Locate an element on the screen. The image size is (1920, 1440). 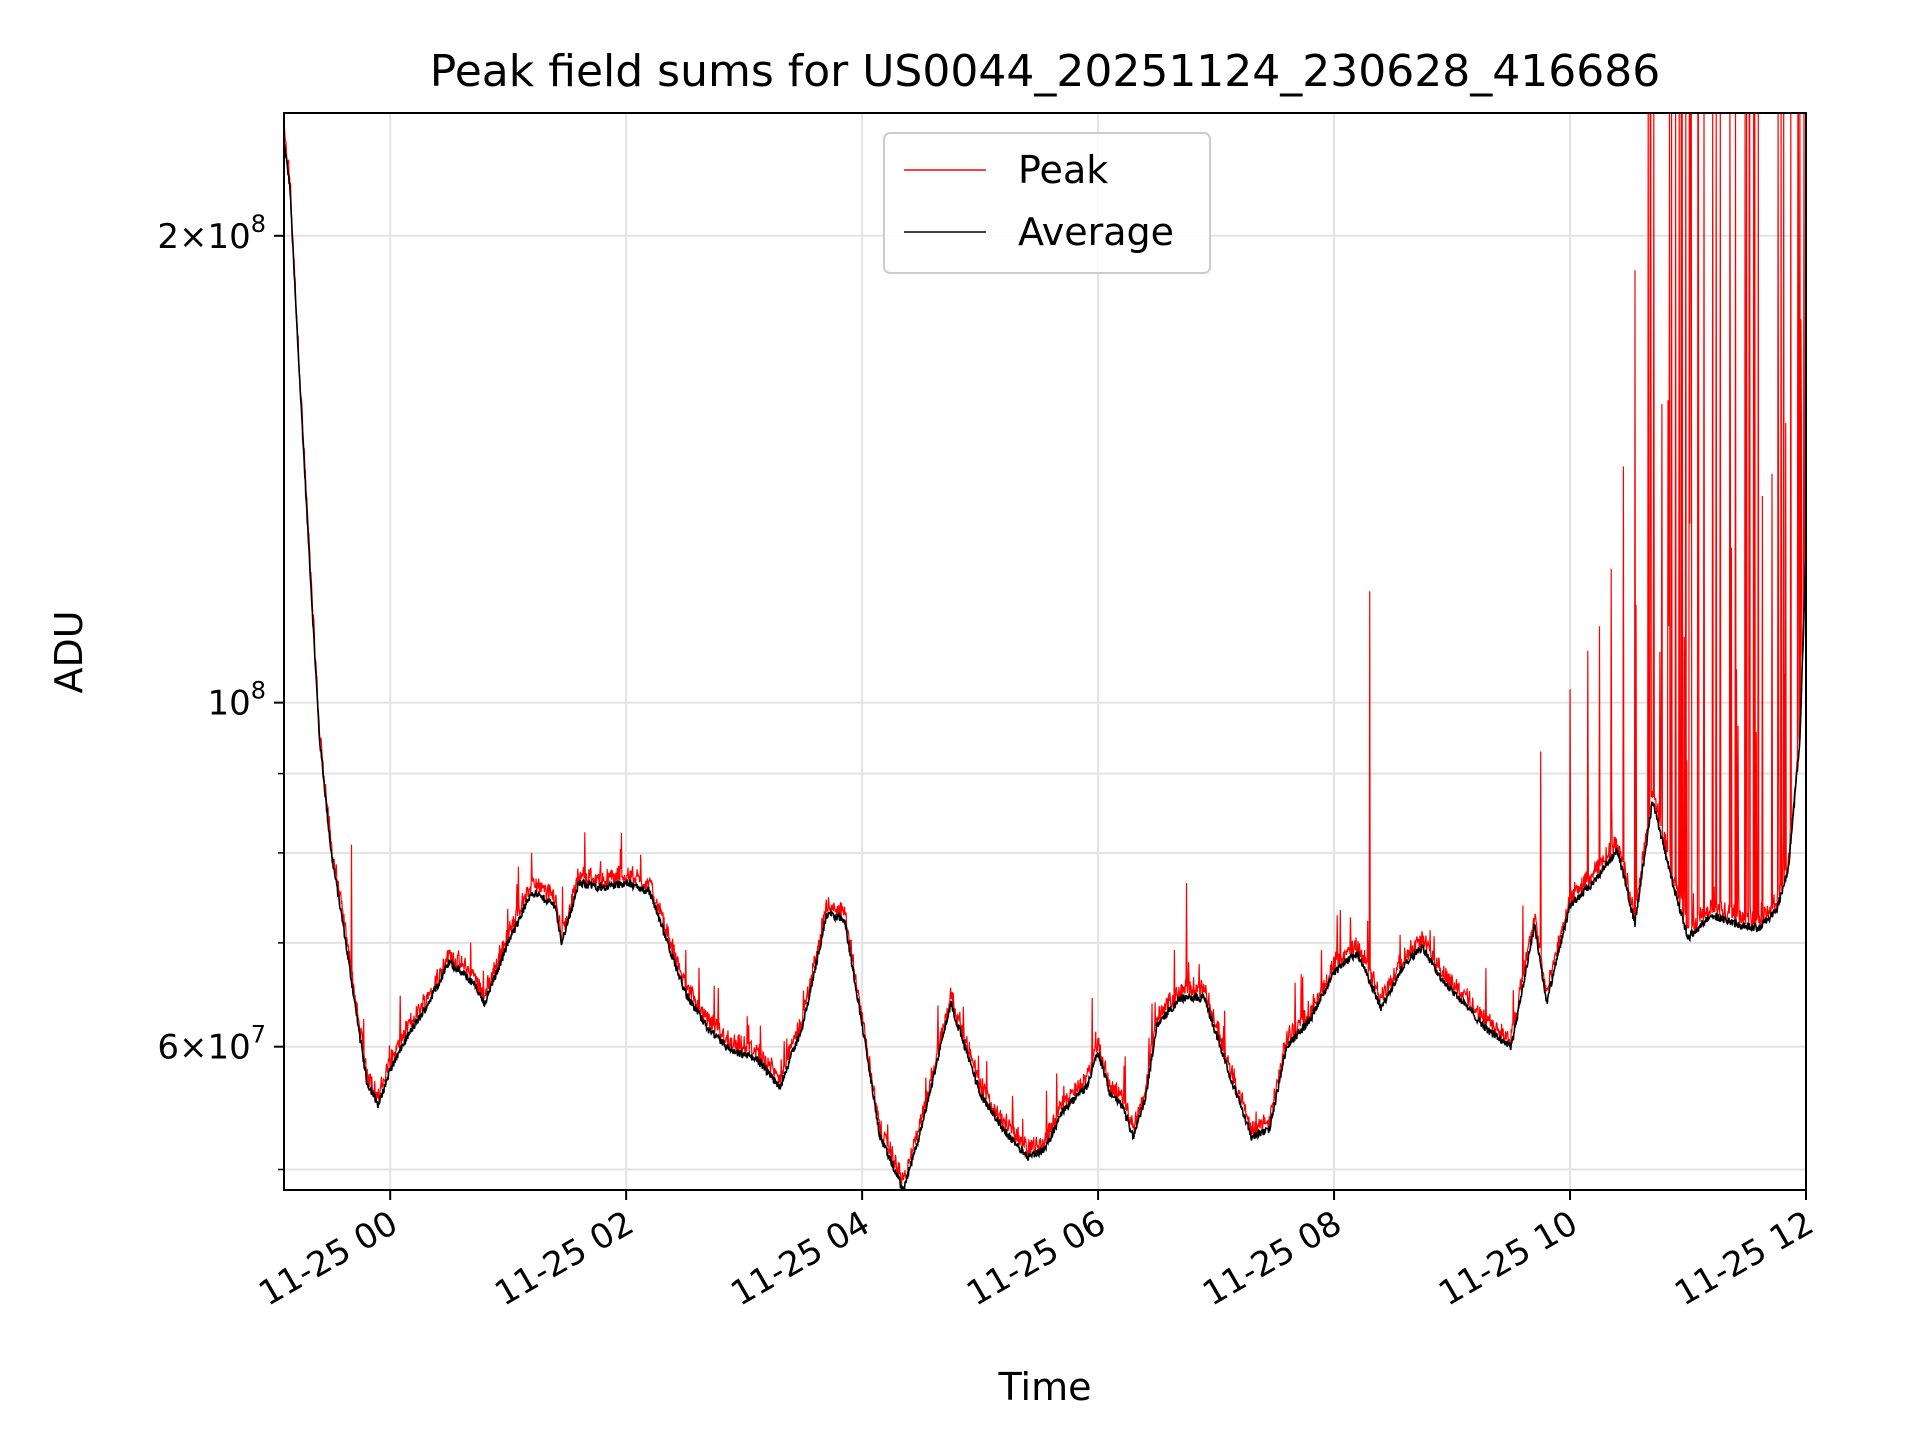
y-tick-label: 2×108 is located at coordinates (211, 233).